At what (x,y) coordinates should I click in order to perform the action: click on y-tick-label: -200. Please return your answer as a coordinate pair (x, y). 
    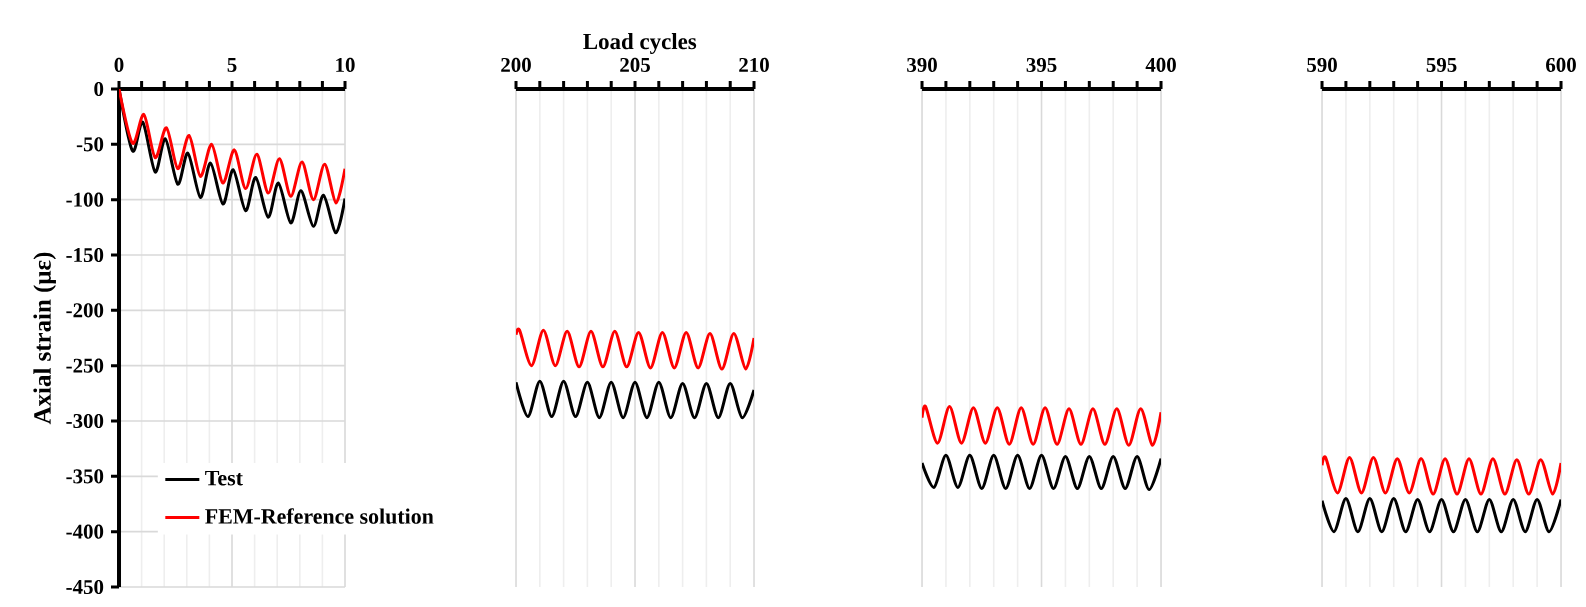
    Looking at the image, I should click on (85, 310).